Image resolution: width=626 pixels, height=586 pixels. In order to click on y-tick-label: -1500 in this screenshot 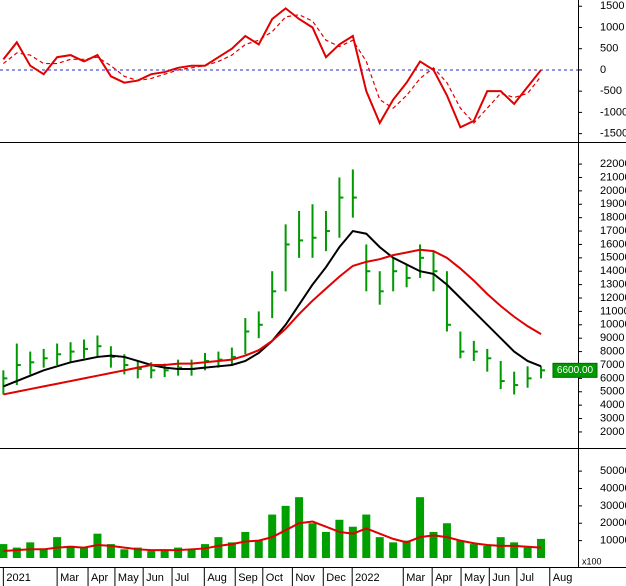, I will do `click(613, 134)`.